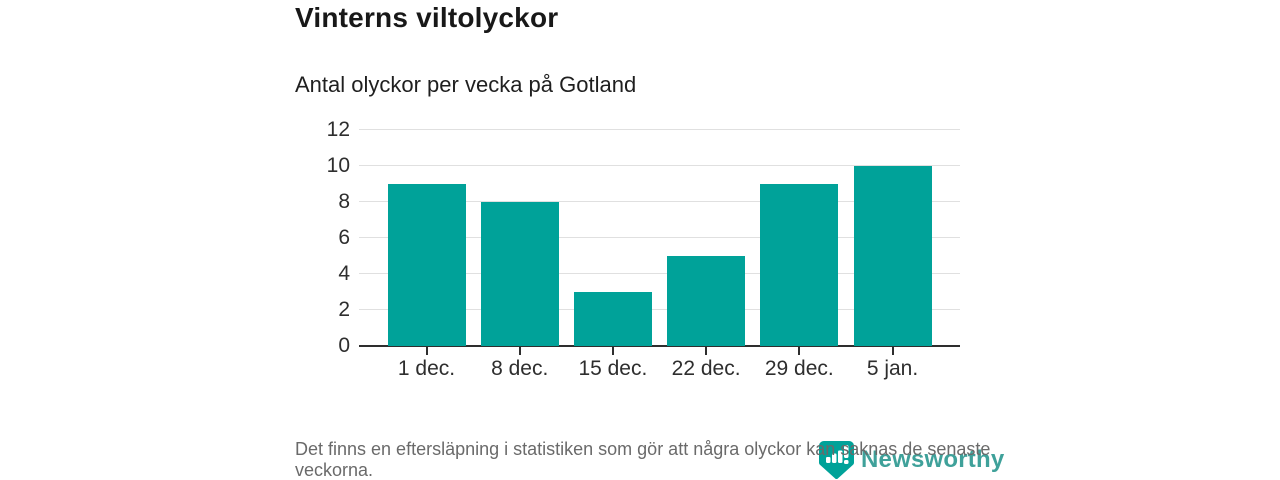 This screenshot has height=480, width=1280. What do you see at coordinates (338, 129) in the screenshot?
I see `y-tick-label: 12` at bounding box center [338, 129].